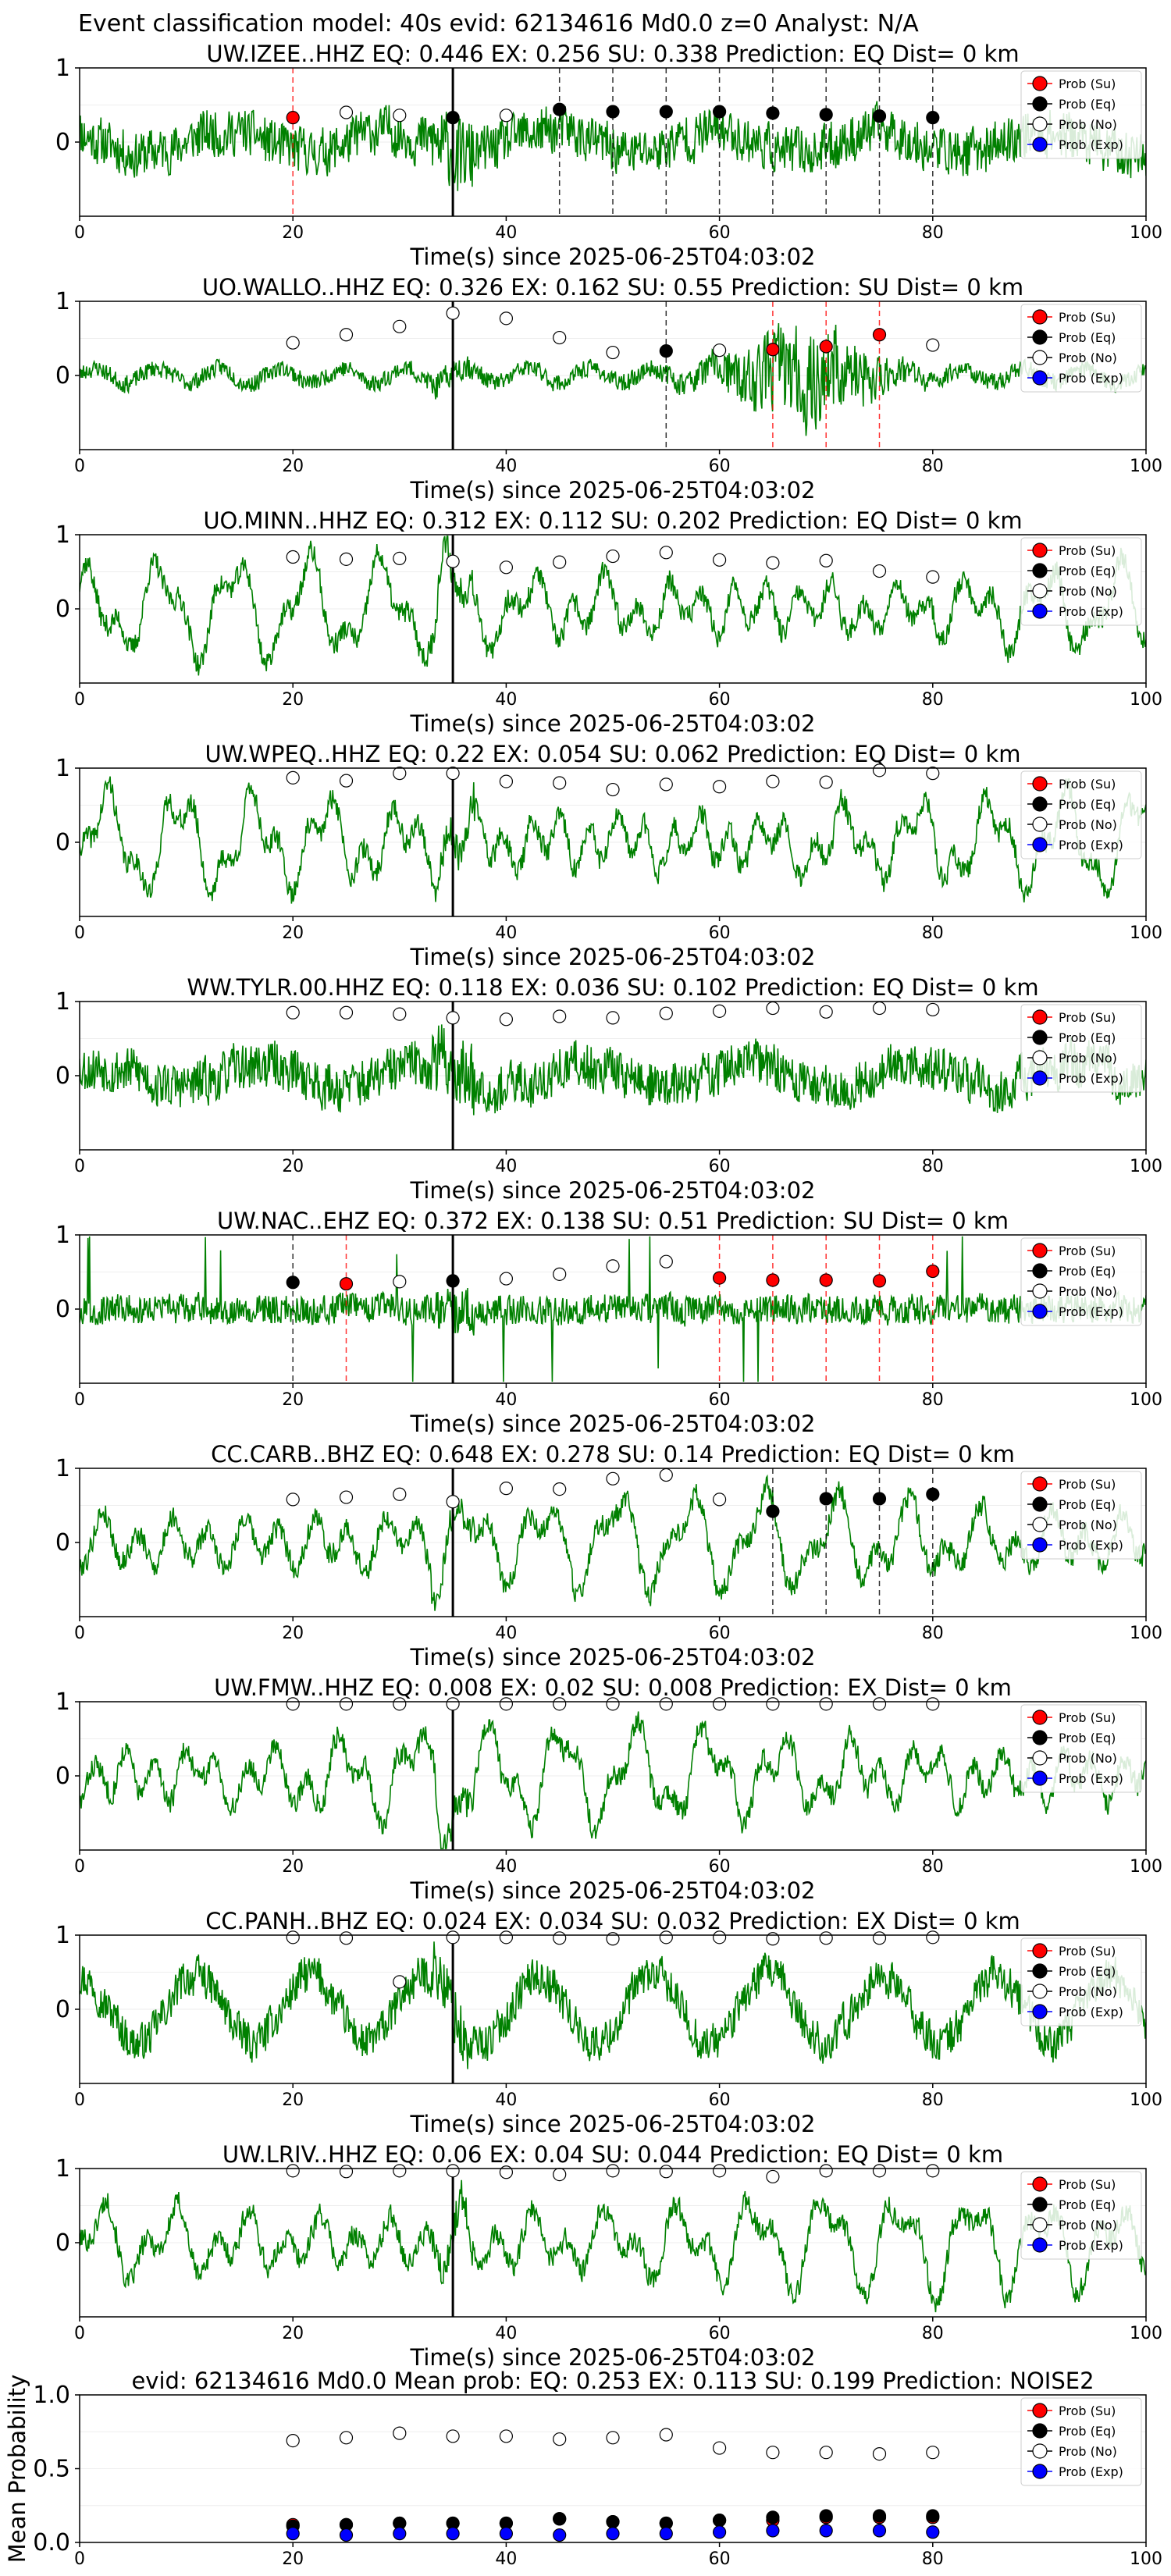 This screenshot has width=1171, height=2576. I want to click on panel-ytick-label: 1, so click(62, 1002).